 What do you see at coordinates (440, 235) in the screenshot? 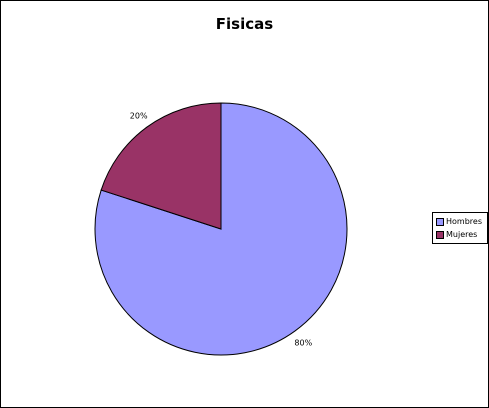
I see `legend-swatch-mujeres` at bounding box center [440, 235].